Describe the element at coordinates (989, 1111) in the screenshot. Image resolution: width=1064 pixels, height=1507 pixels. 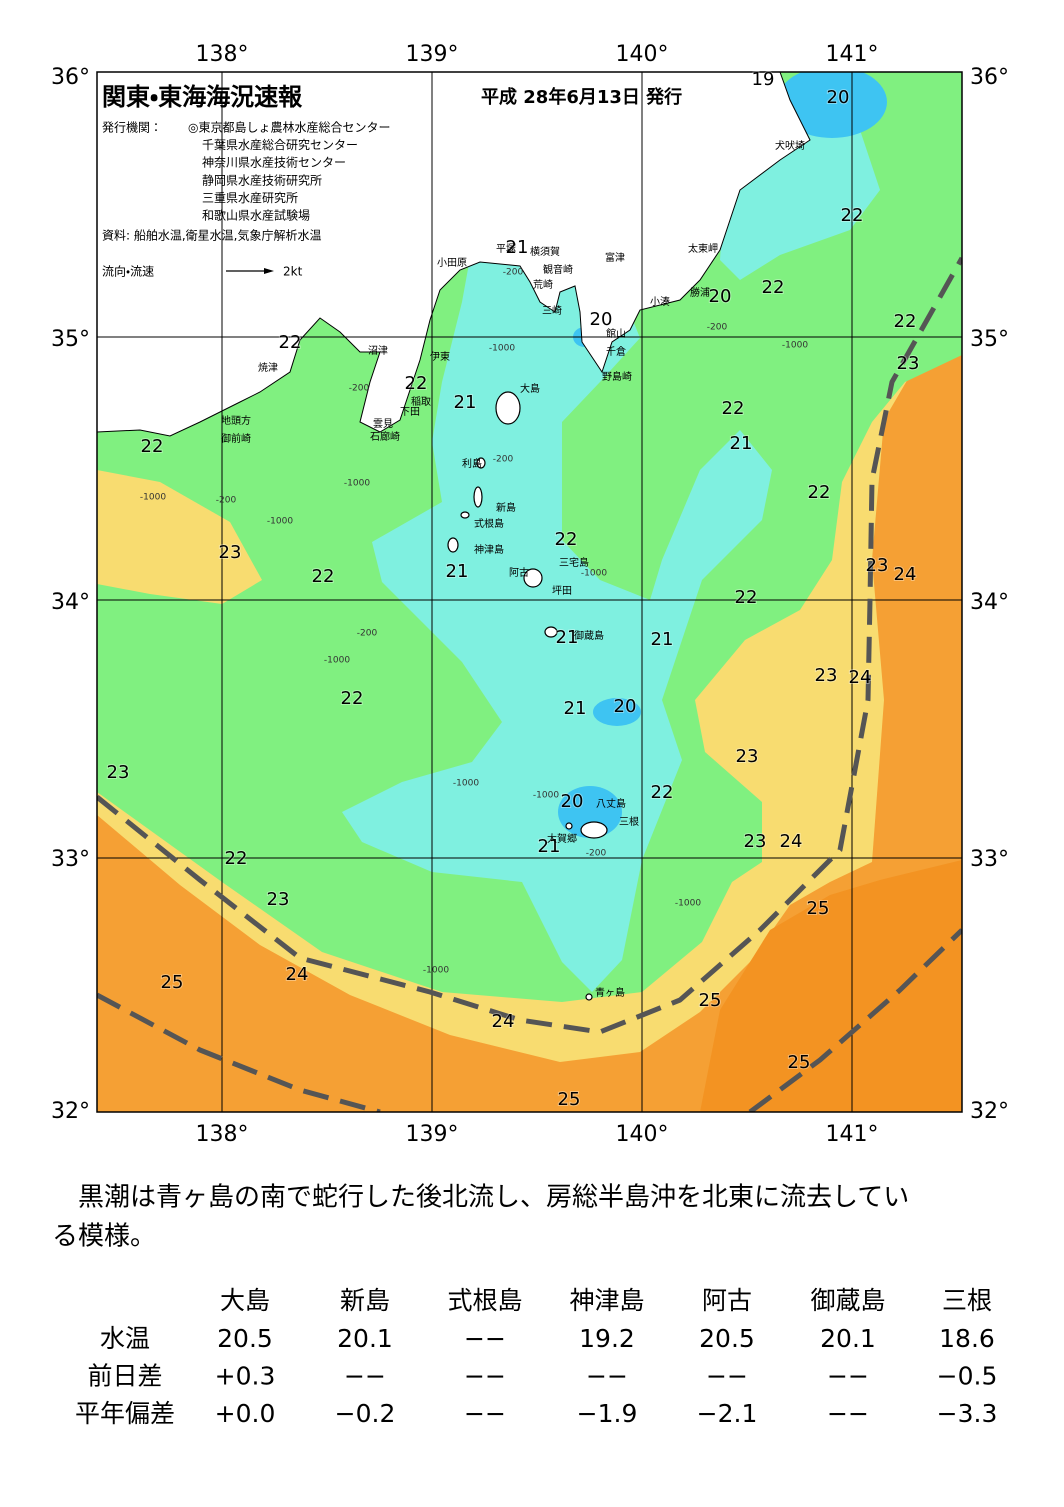
I see `latitude-label: 32°` at that location.